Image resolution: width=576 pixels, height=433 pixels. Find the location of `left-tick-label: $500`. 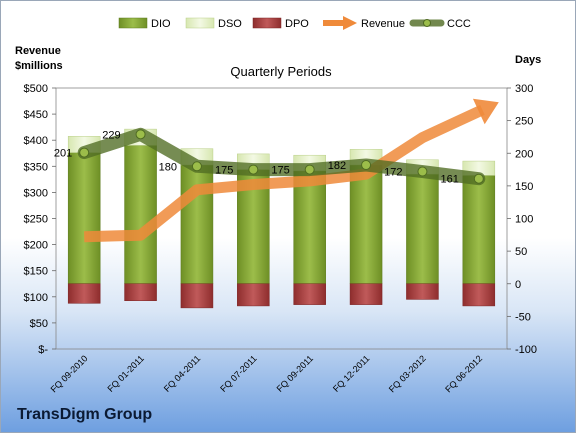

left-tick-label: $500 is located at coordinates (36, 89).